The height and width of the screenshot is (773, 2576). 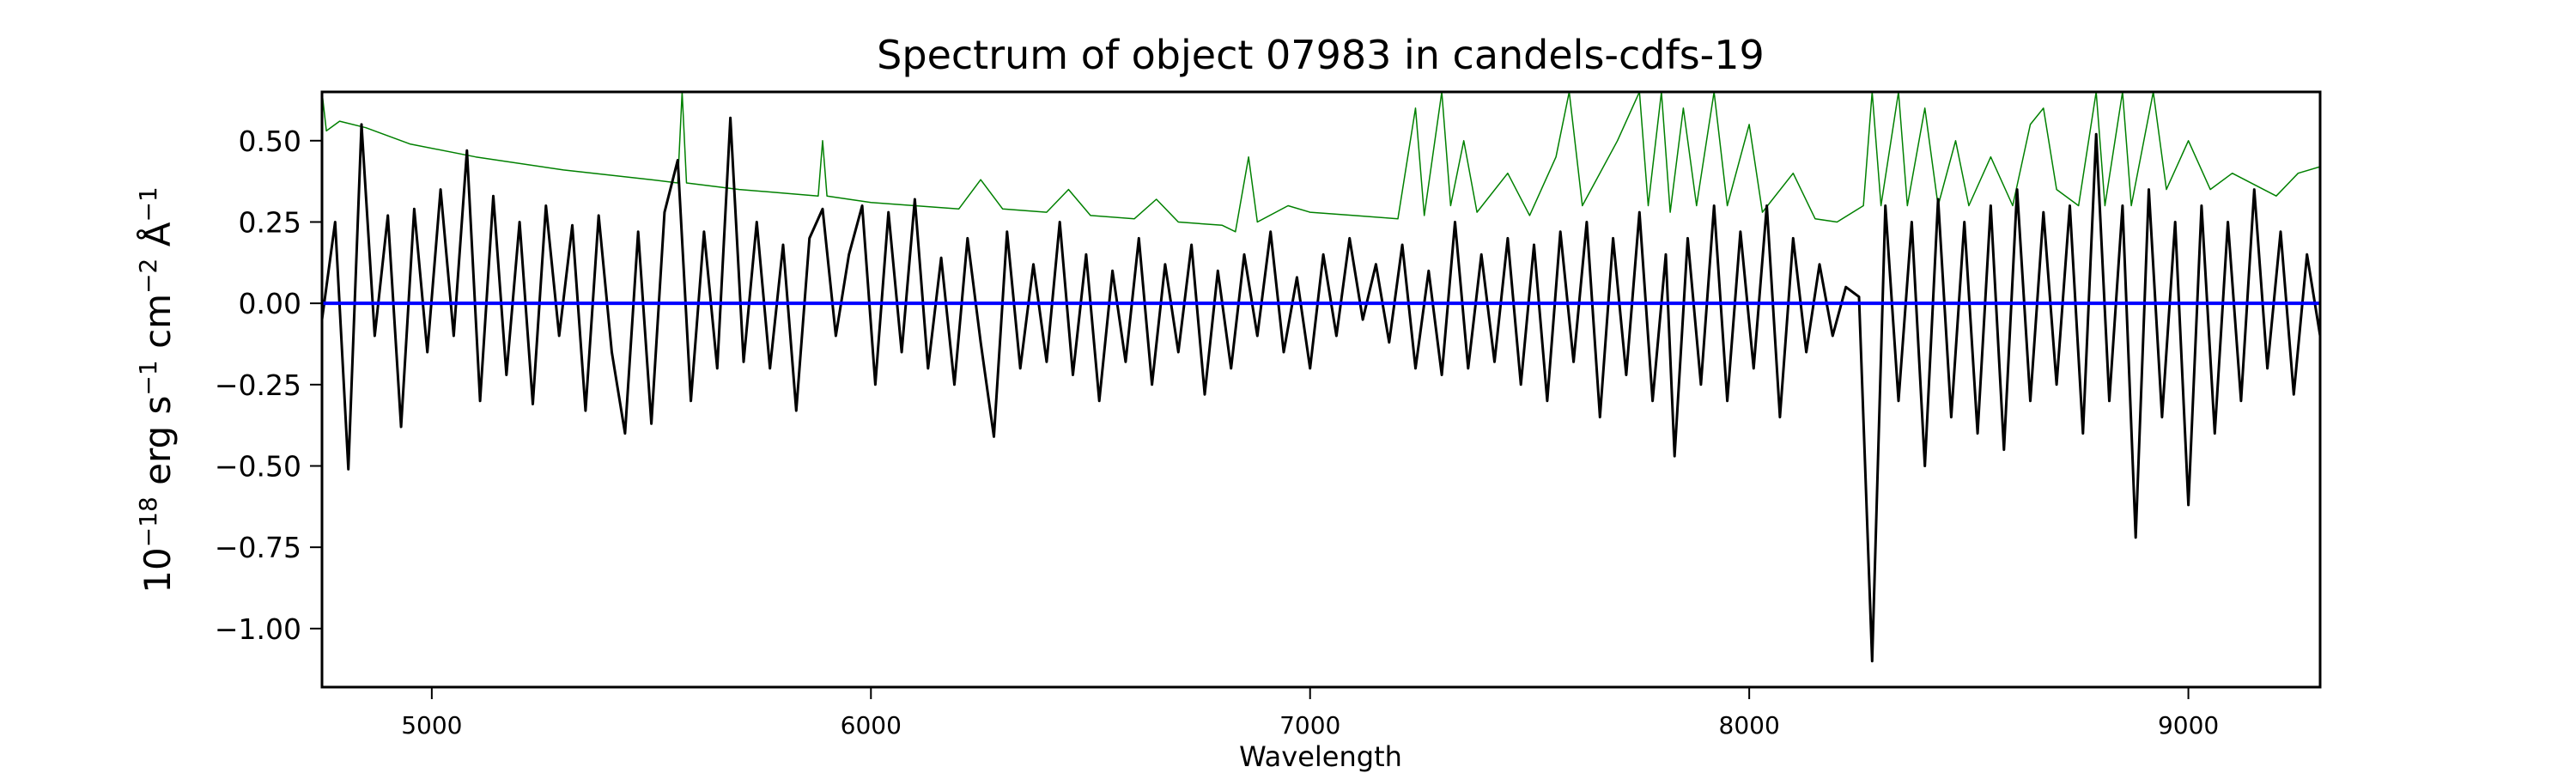 I want to click on y-label-text: Å, so click(x=158, y=240).